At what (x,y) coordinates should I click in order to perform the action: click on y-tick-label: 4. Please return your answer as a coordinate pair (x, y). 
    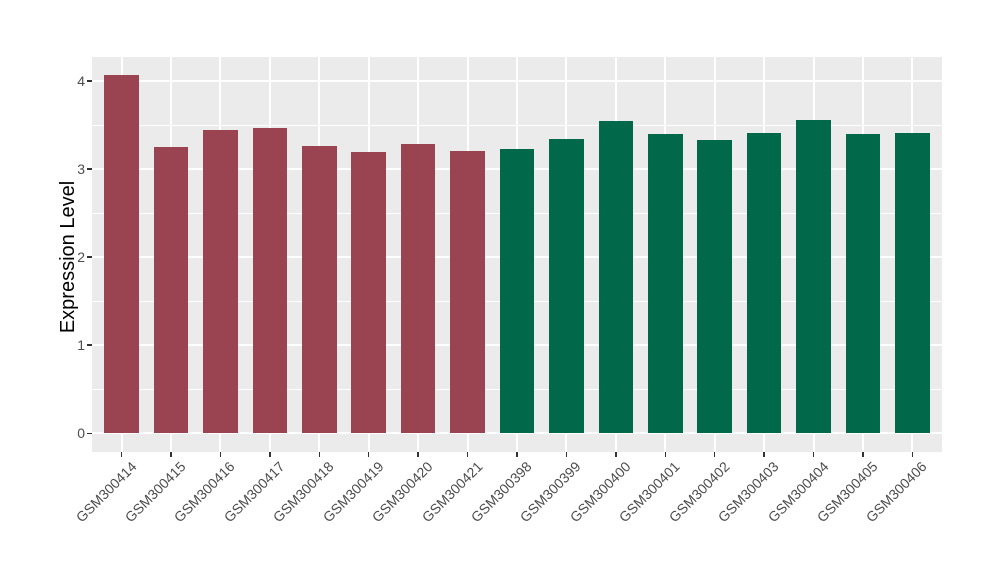
    Looking at the image, I should click on (81, 80).